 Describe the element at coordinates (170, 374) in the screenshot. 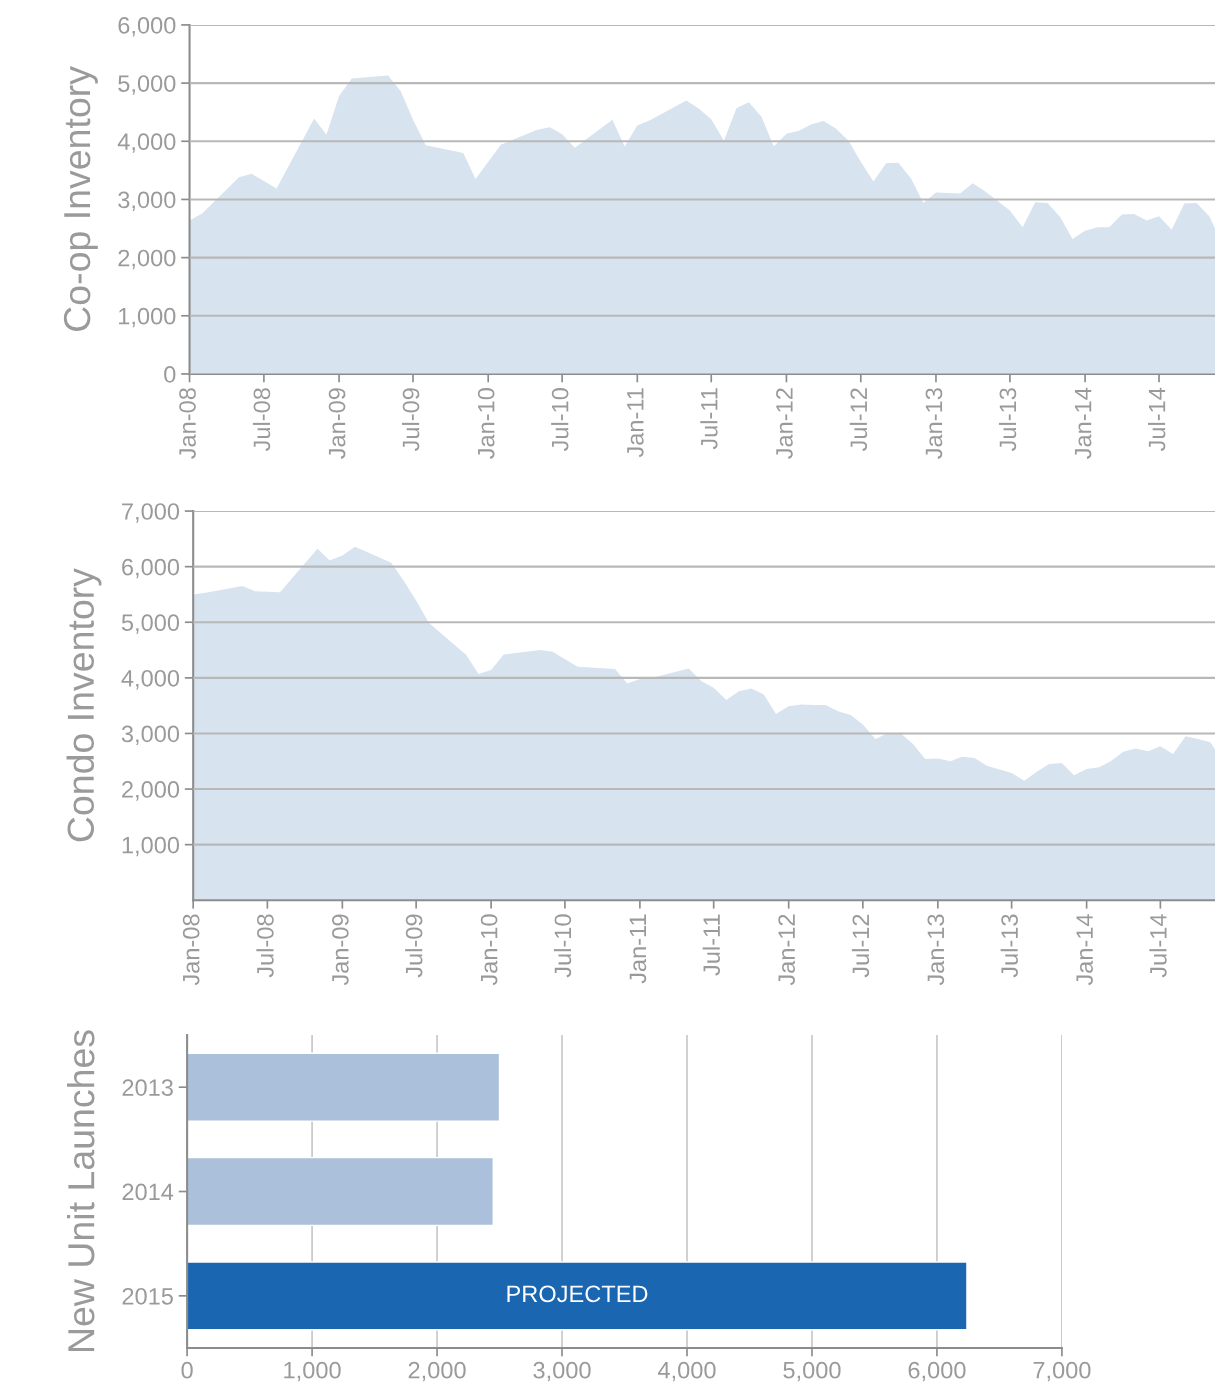

I see `y-tick-label: 0` at that location.